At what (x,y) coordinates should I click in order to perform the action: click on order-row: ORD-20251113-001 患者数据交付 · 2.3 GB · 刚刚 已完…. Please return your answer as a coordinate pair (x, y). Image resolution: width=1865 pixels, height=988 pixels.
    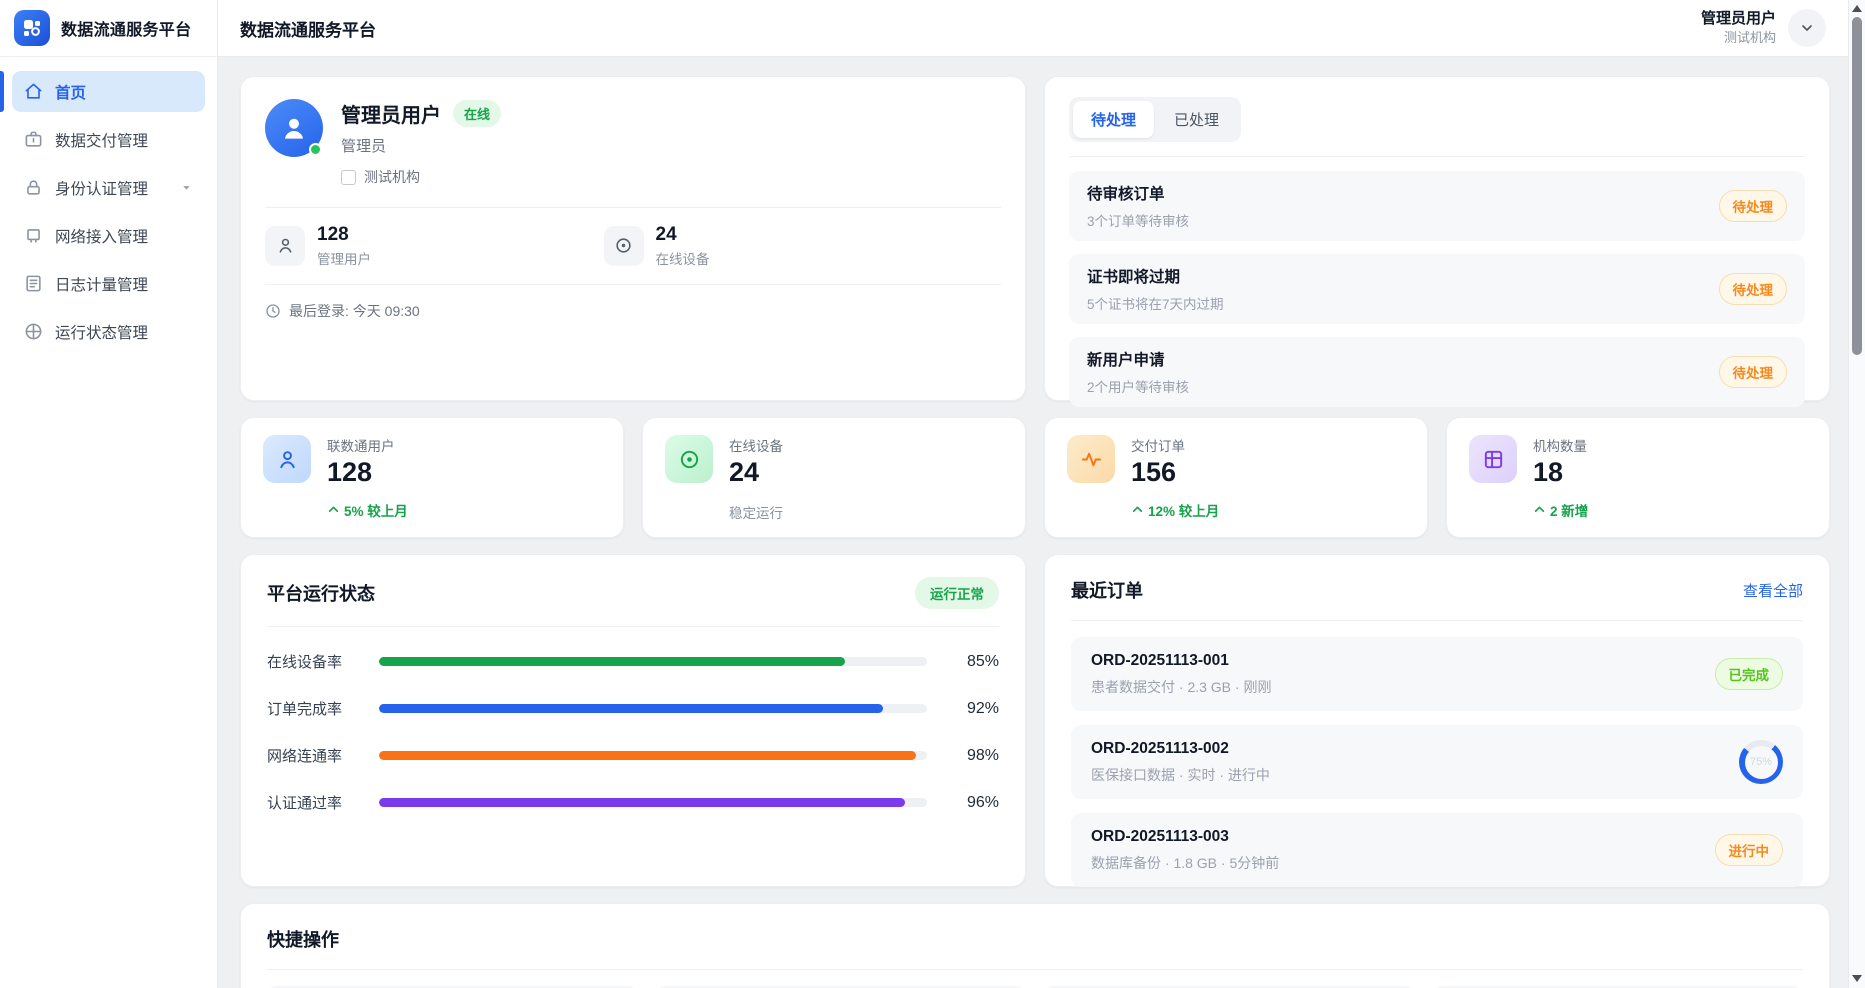
    Looking at the image, I should click on (1437, 674).